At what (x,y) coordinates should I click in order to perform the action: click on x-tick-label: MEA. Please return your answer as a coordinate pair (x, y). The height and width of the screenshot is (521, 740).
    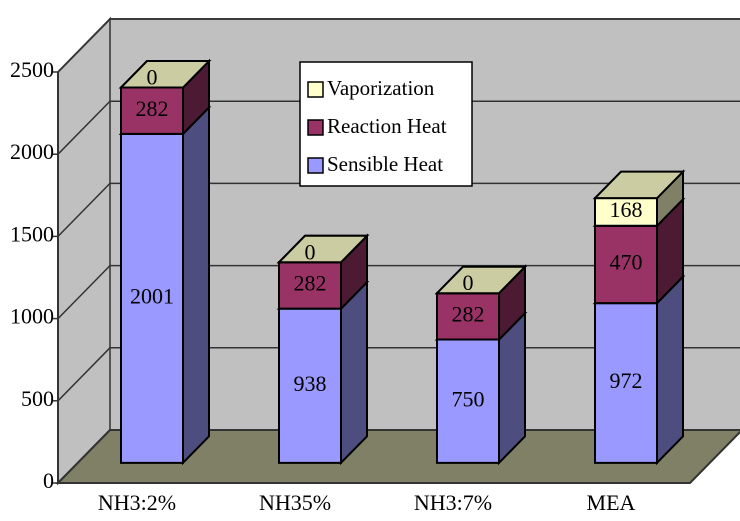
    Looking at the image, I should click on (611, 502).